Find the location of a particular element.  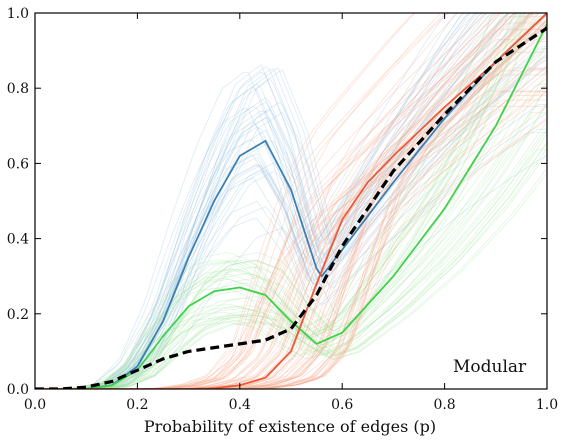

y-tick-label: 0.6 is located at coordinates (18, 164).